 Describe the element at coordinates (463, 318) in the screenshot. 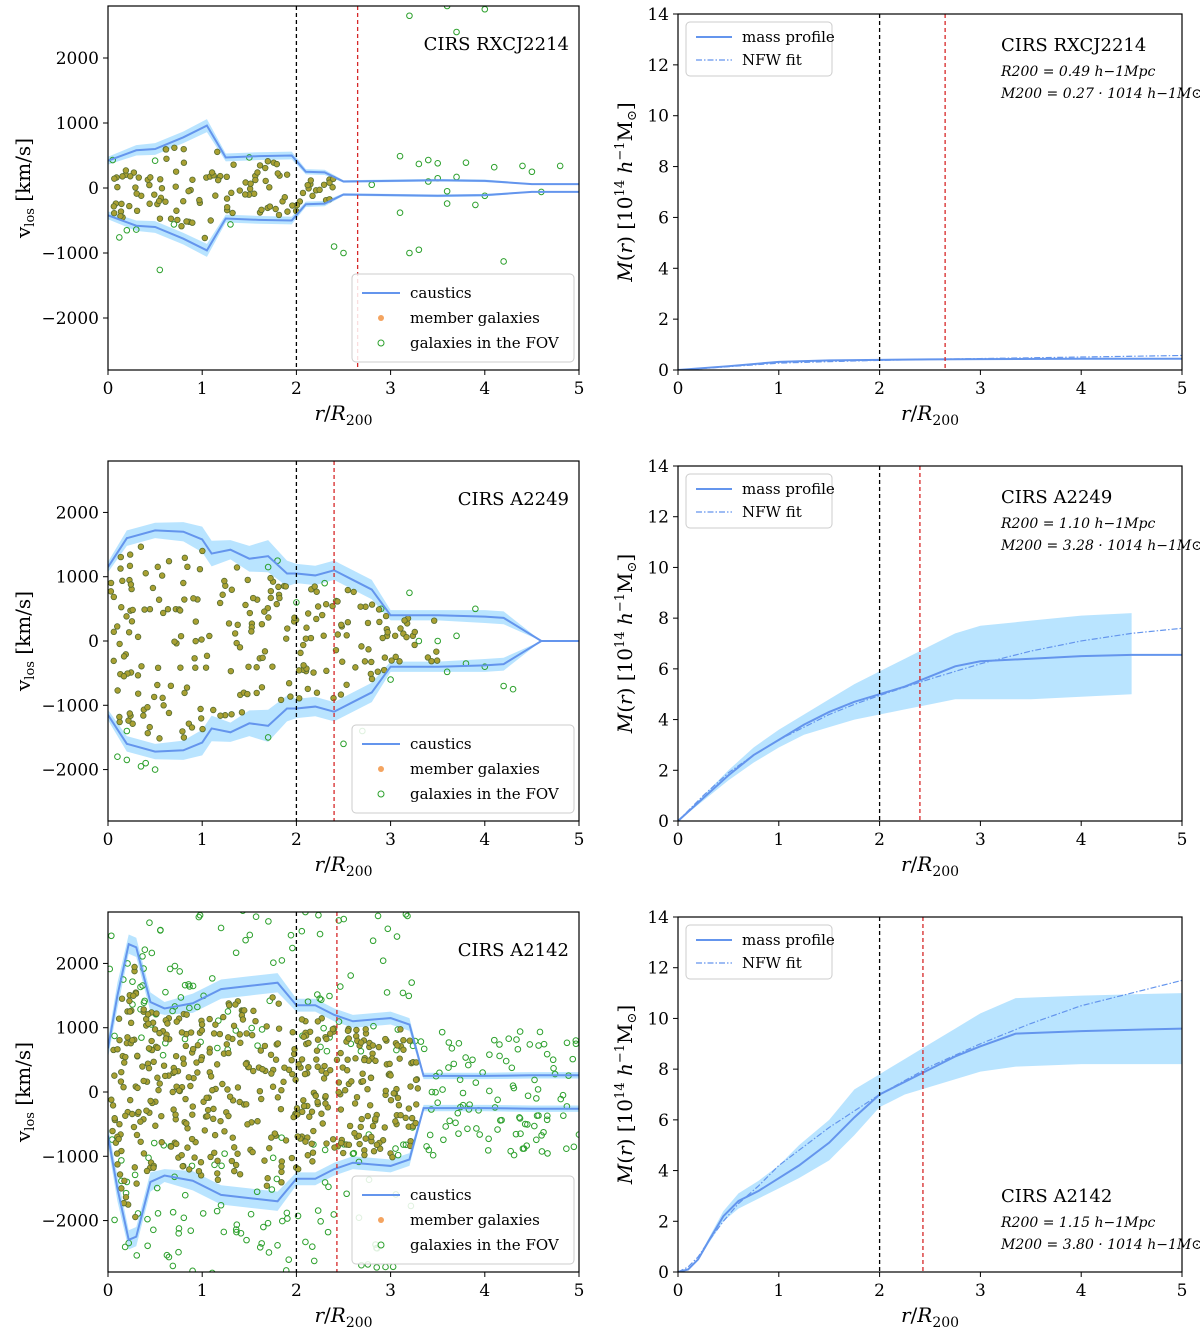

I see `legend-box` at that location.